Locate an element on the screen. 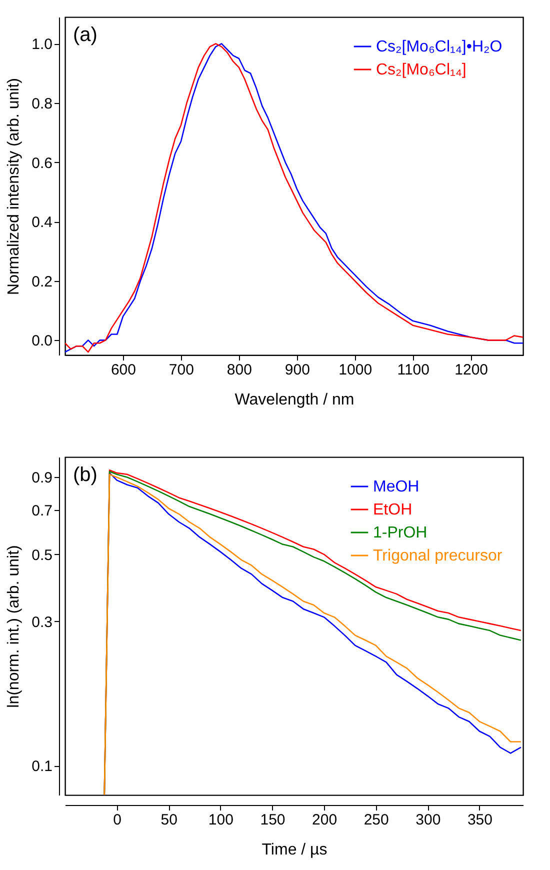 The height and width of the screenshot is (870, 550). x-tick-label: 350 is located at coordinates (479, 820).